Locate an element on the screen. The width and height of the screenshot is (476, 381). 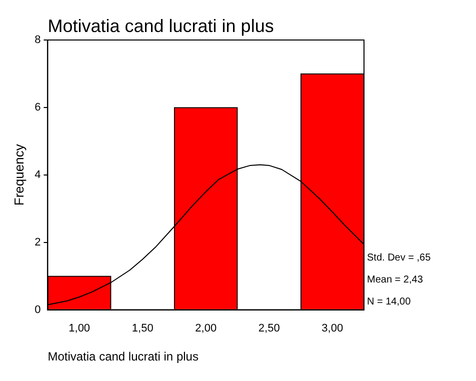
y-tick-label: 4 is located at coordinates (37, 174).